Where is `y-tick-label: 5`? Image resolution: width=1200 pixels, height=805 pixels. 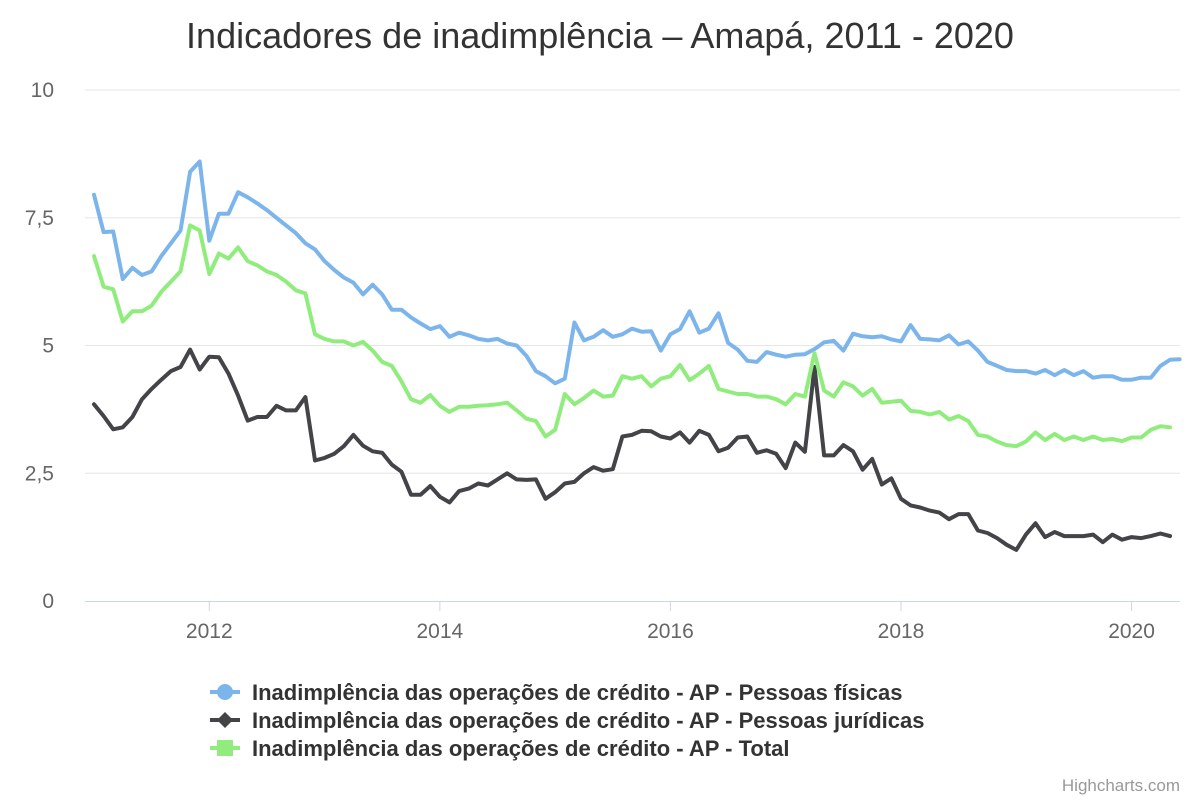
y-tick-label: 5 is located at coordinates (48, 346).